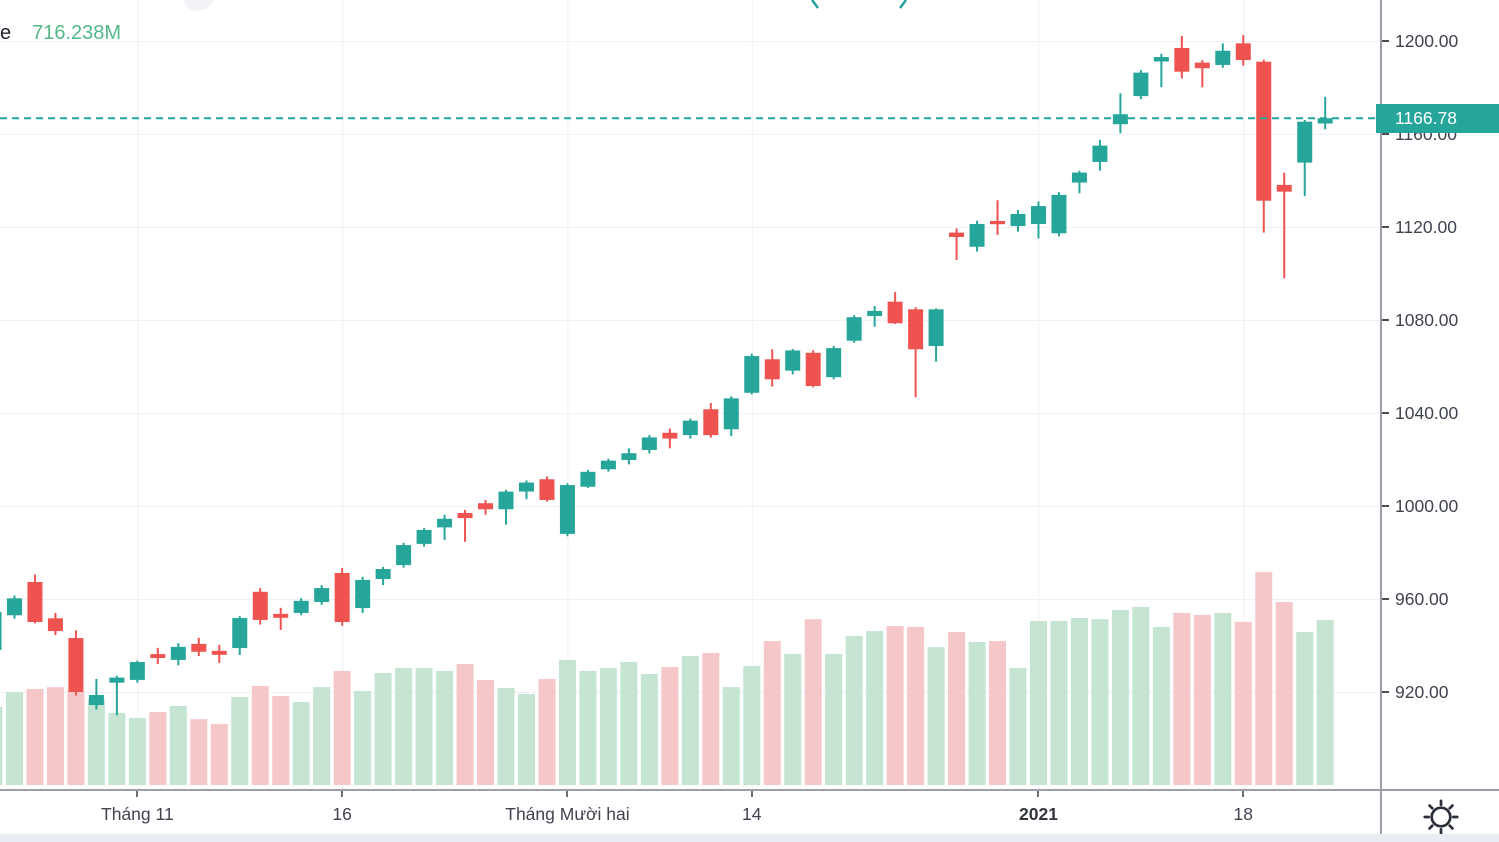  What do you see at coordinates (1038, 814) in the screenshot?
I see `time-axis-label: 2021` at bounding box center [1038, 814].